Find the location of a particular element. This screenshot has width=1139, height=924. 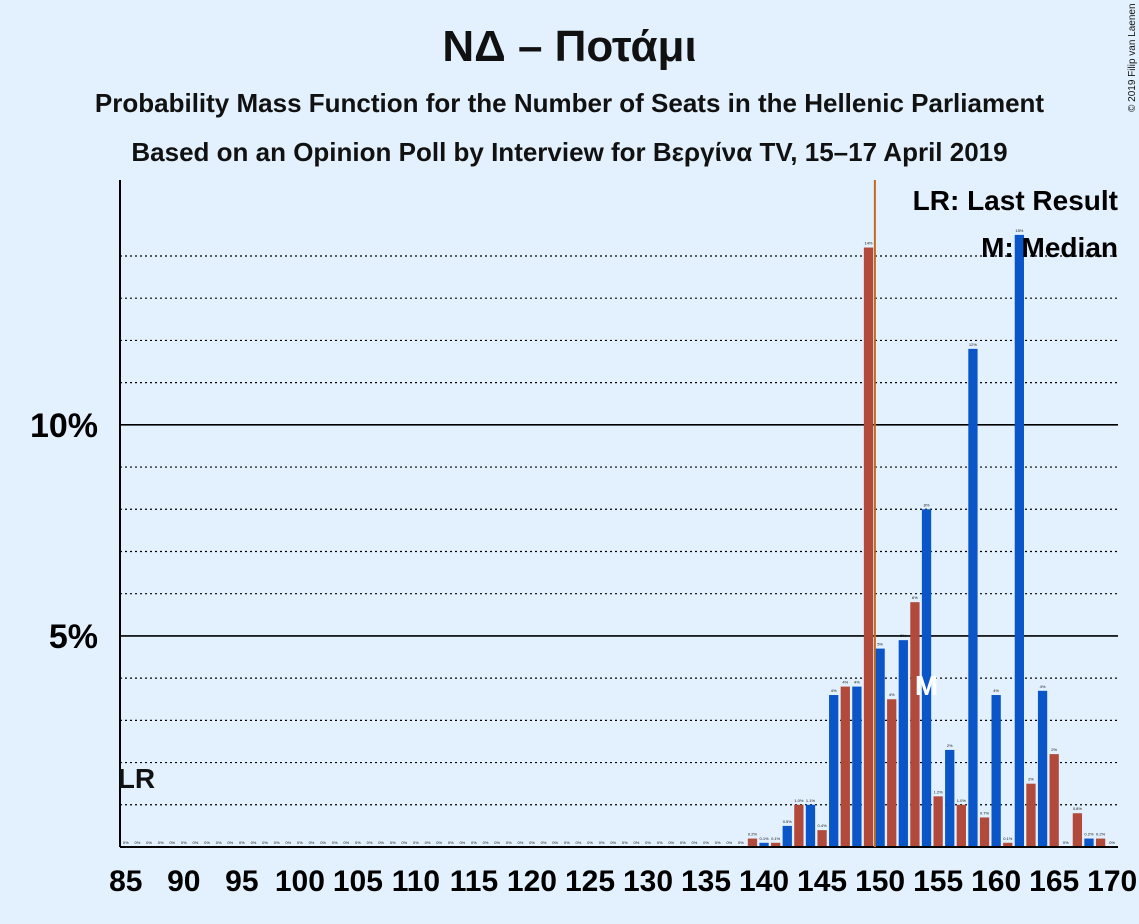

x-tick-label: 100 is located at coordinates (300, 881).